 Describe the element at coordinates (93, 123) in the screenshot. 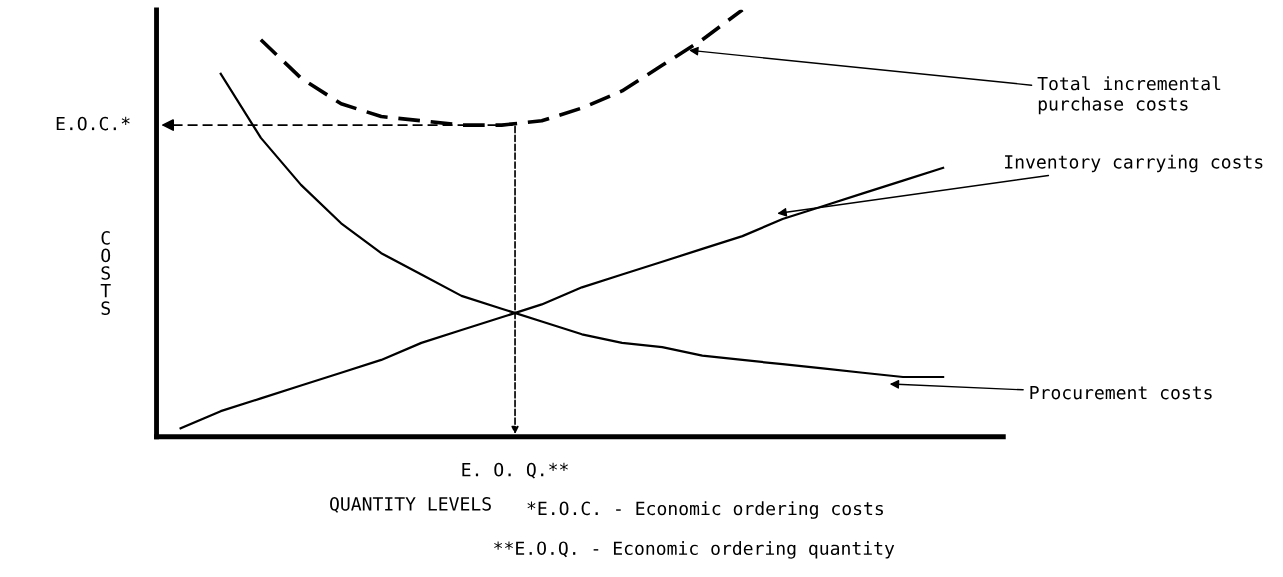

I see `ref-line-label: E.O.C.*` at that location.